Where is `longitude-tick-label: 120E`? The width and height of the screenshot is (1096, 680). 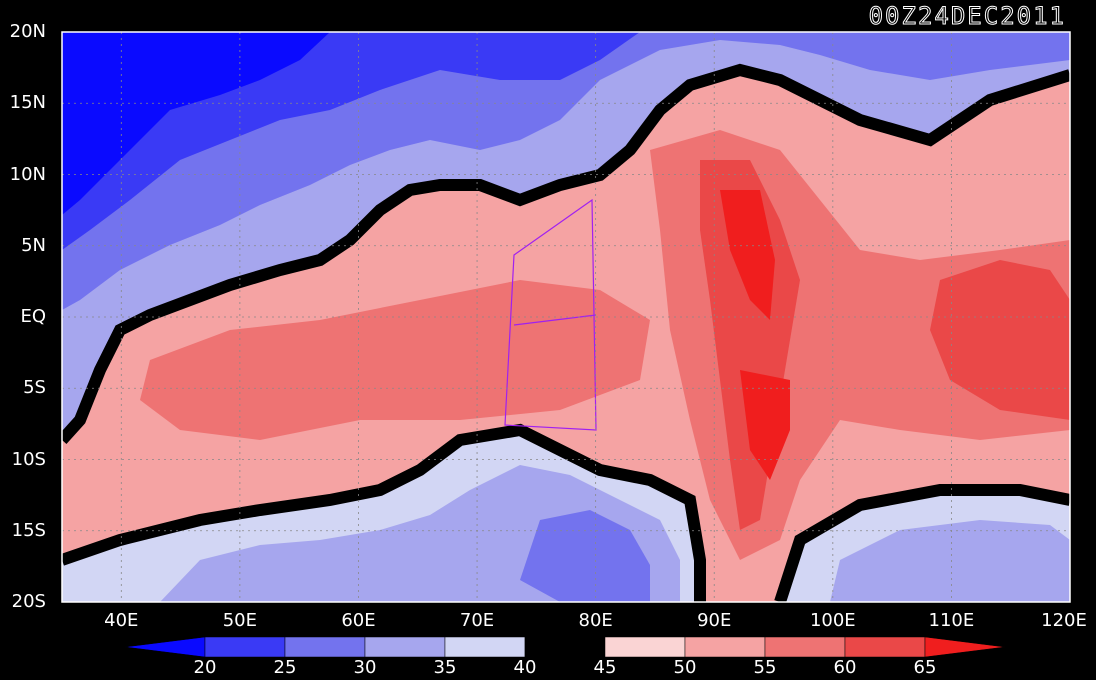 longitude-tick-label: 120E is located at coordinates (1064, 620).